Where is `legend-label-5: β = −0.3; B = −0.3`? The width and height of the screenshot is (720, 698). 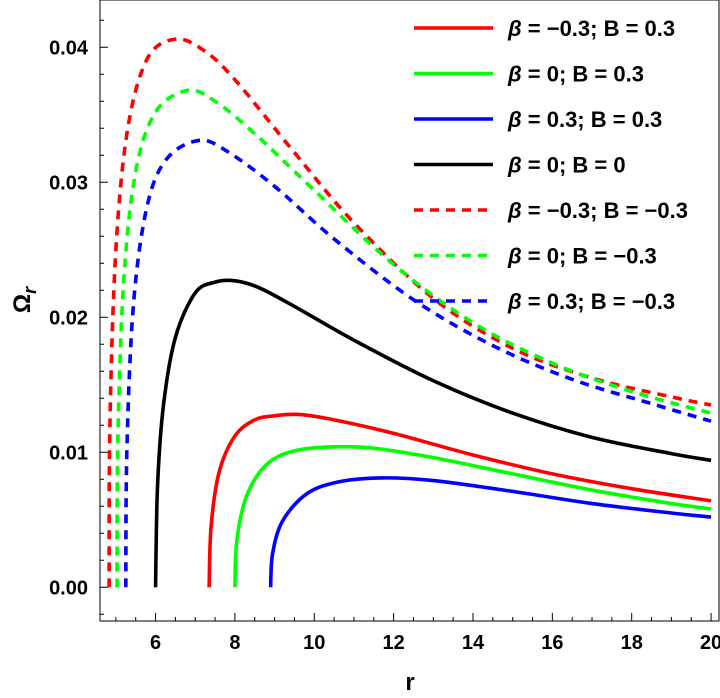 legend-label-5: β = −0.3; B = −0.3 is located at coordinates (597, 210).